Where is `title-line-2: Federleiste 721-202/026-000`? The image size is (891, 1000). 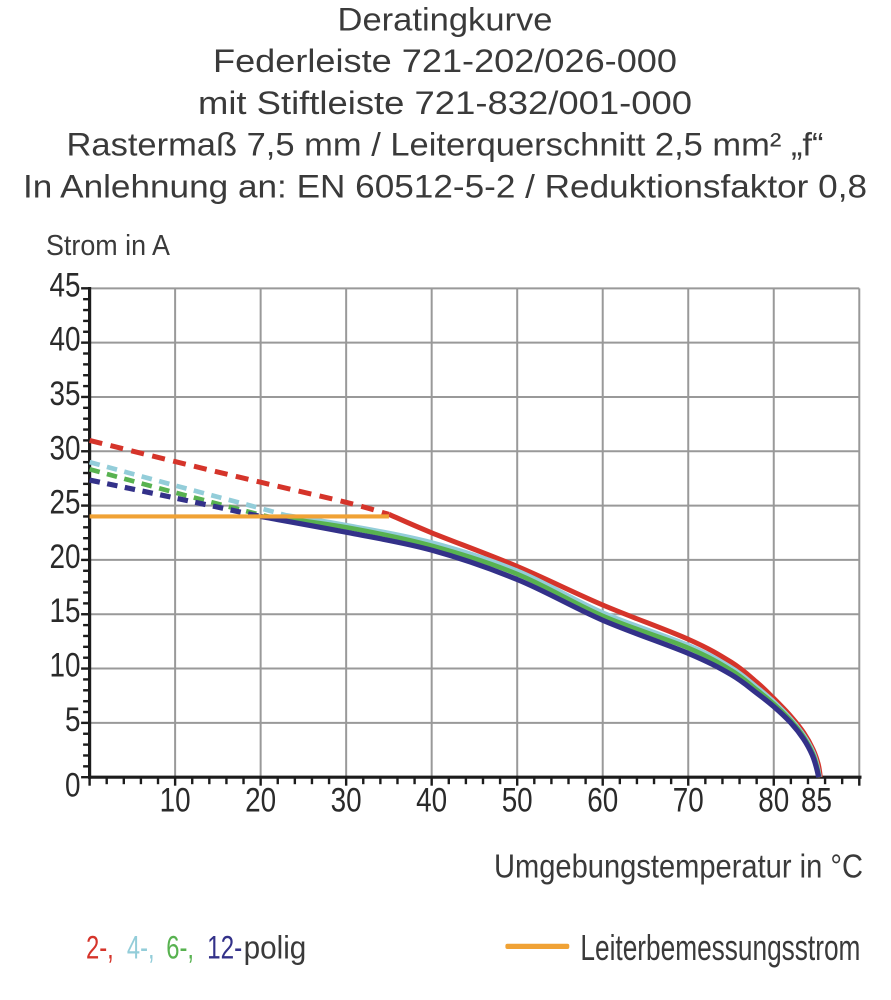 title-line-2: Federleiste 721-202/026-000 is located at coordinates (445, 61).